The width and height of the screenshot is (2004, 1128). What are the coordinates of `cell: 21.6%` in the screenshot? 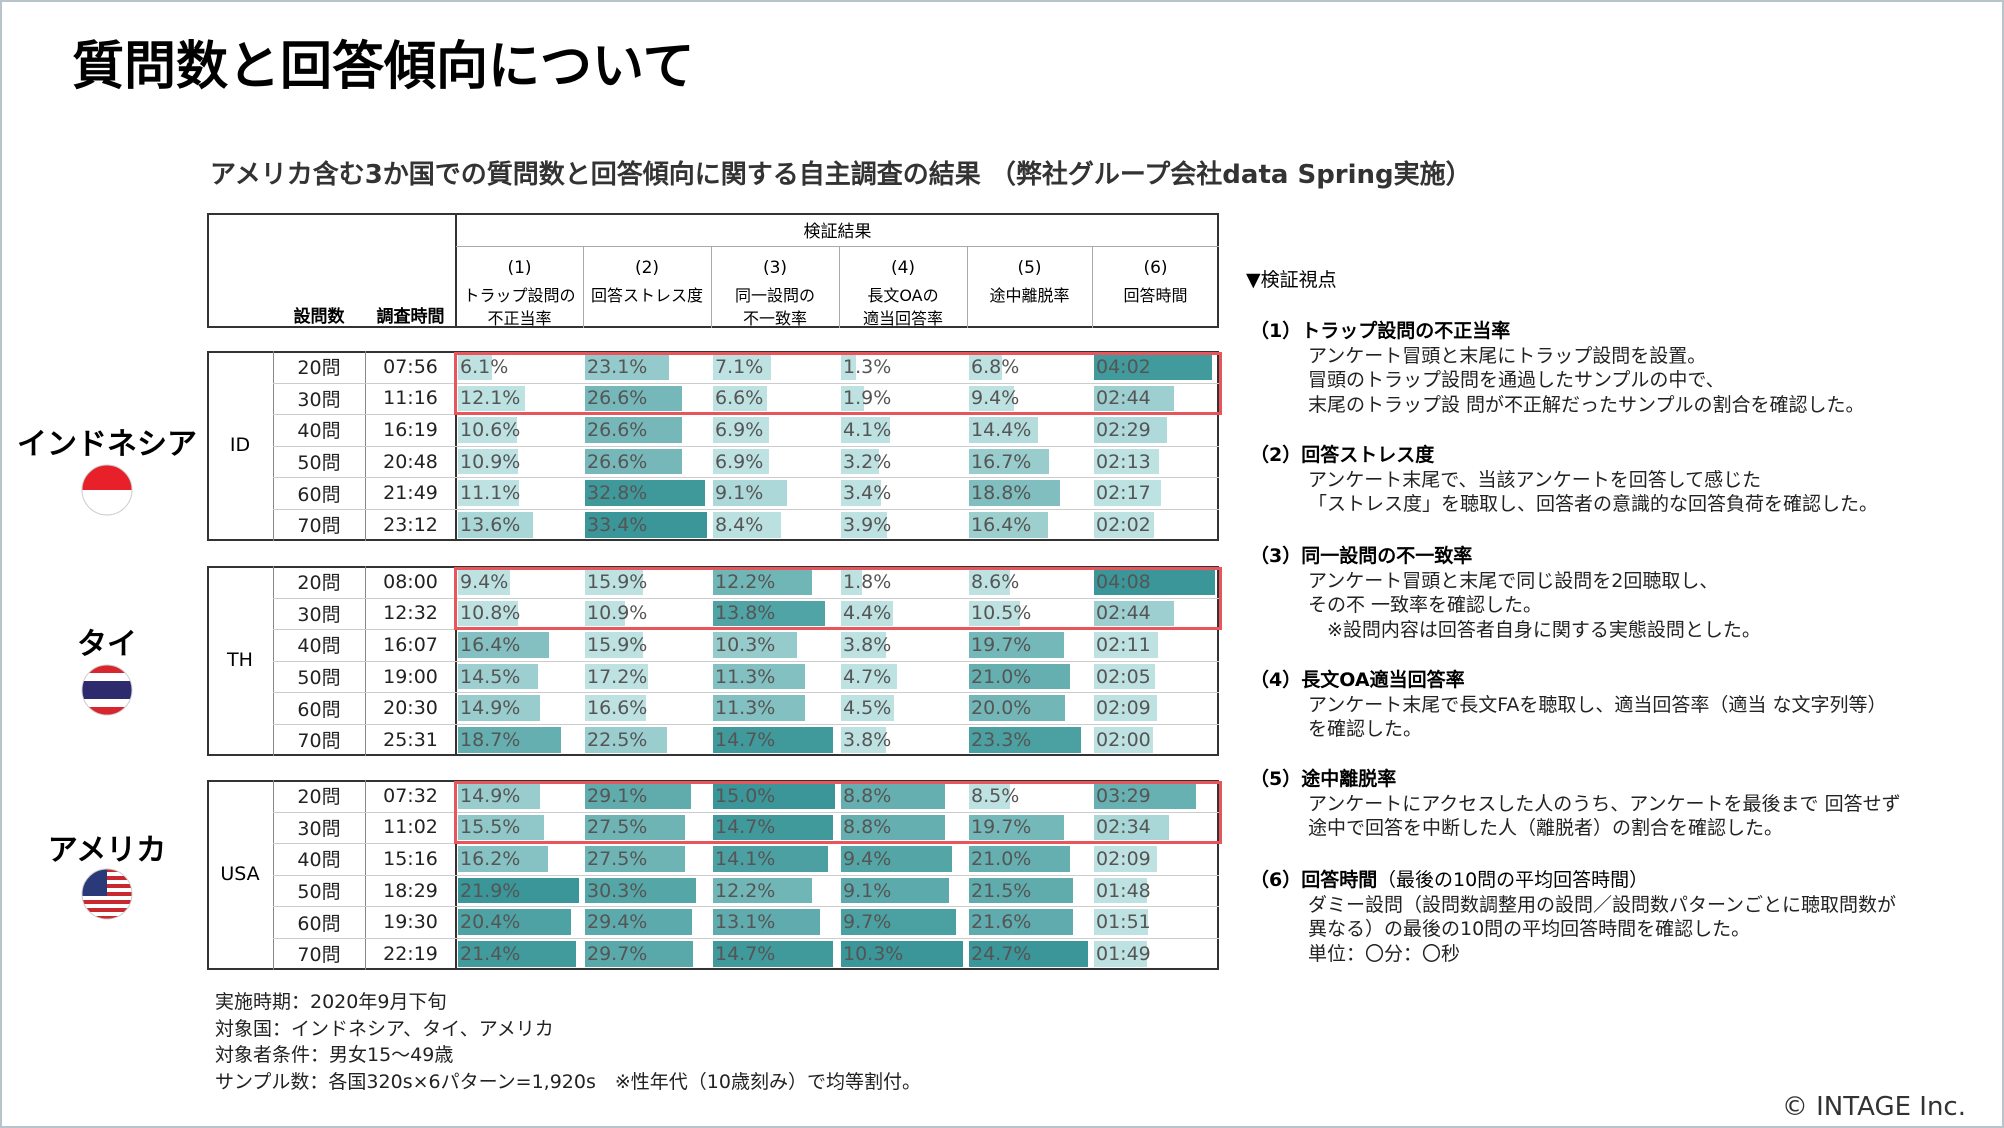 It's located at (1029, 922).